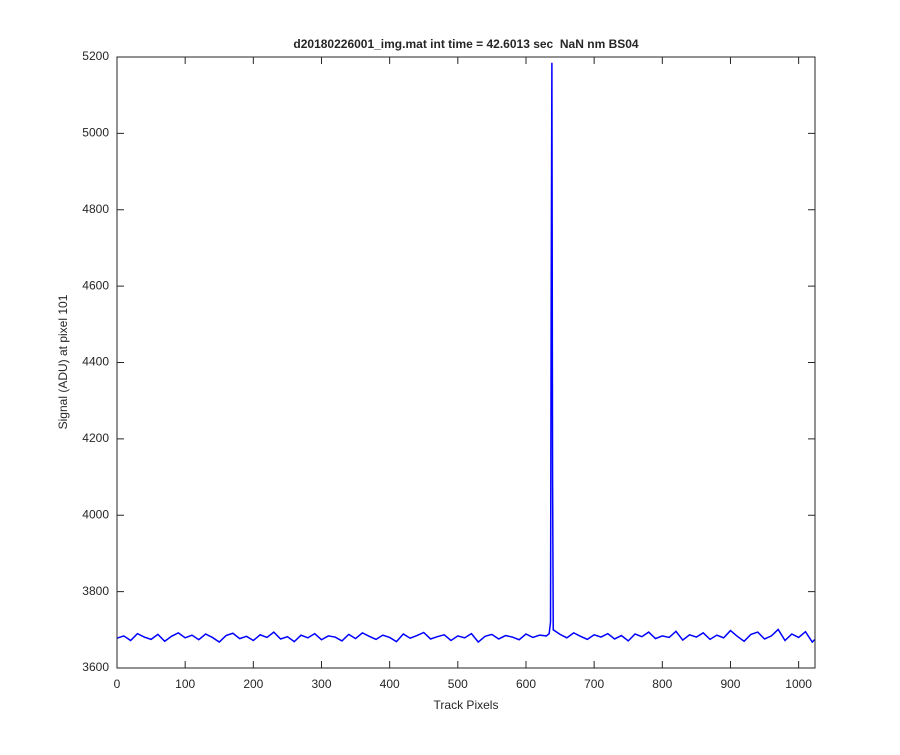  I want to click on x-axis-label: Track Pixels, so click(466, 705).